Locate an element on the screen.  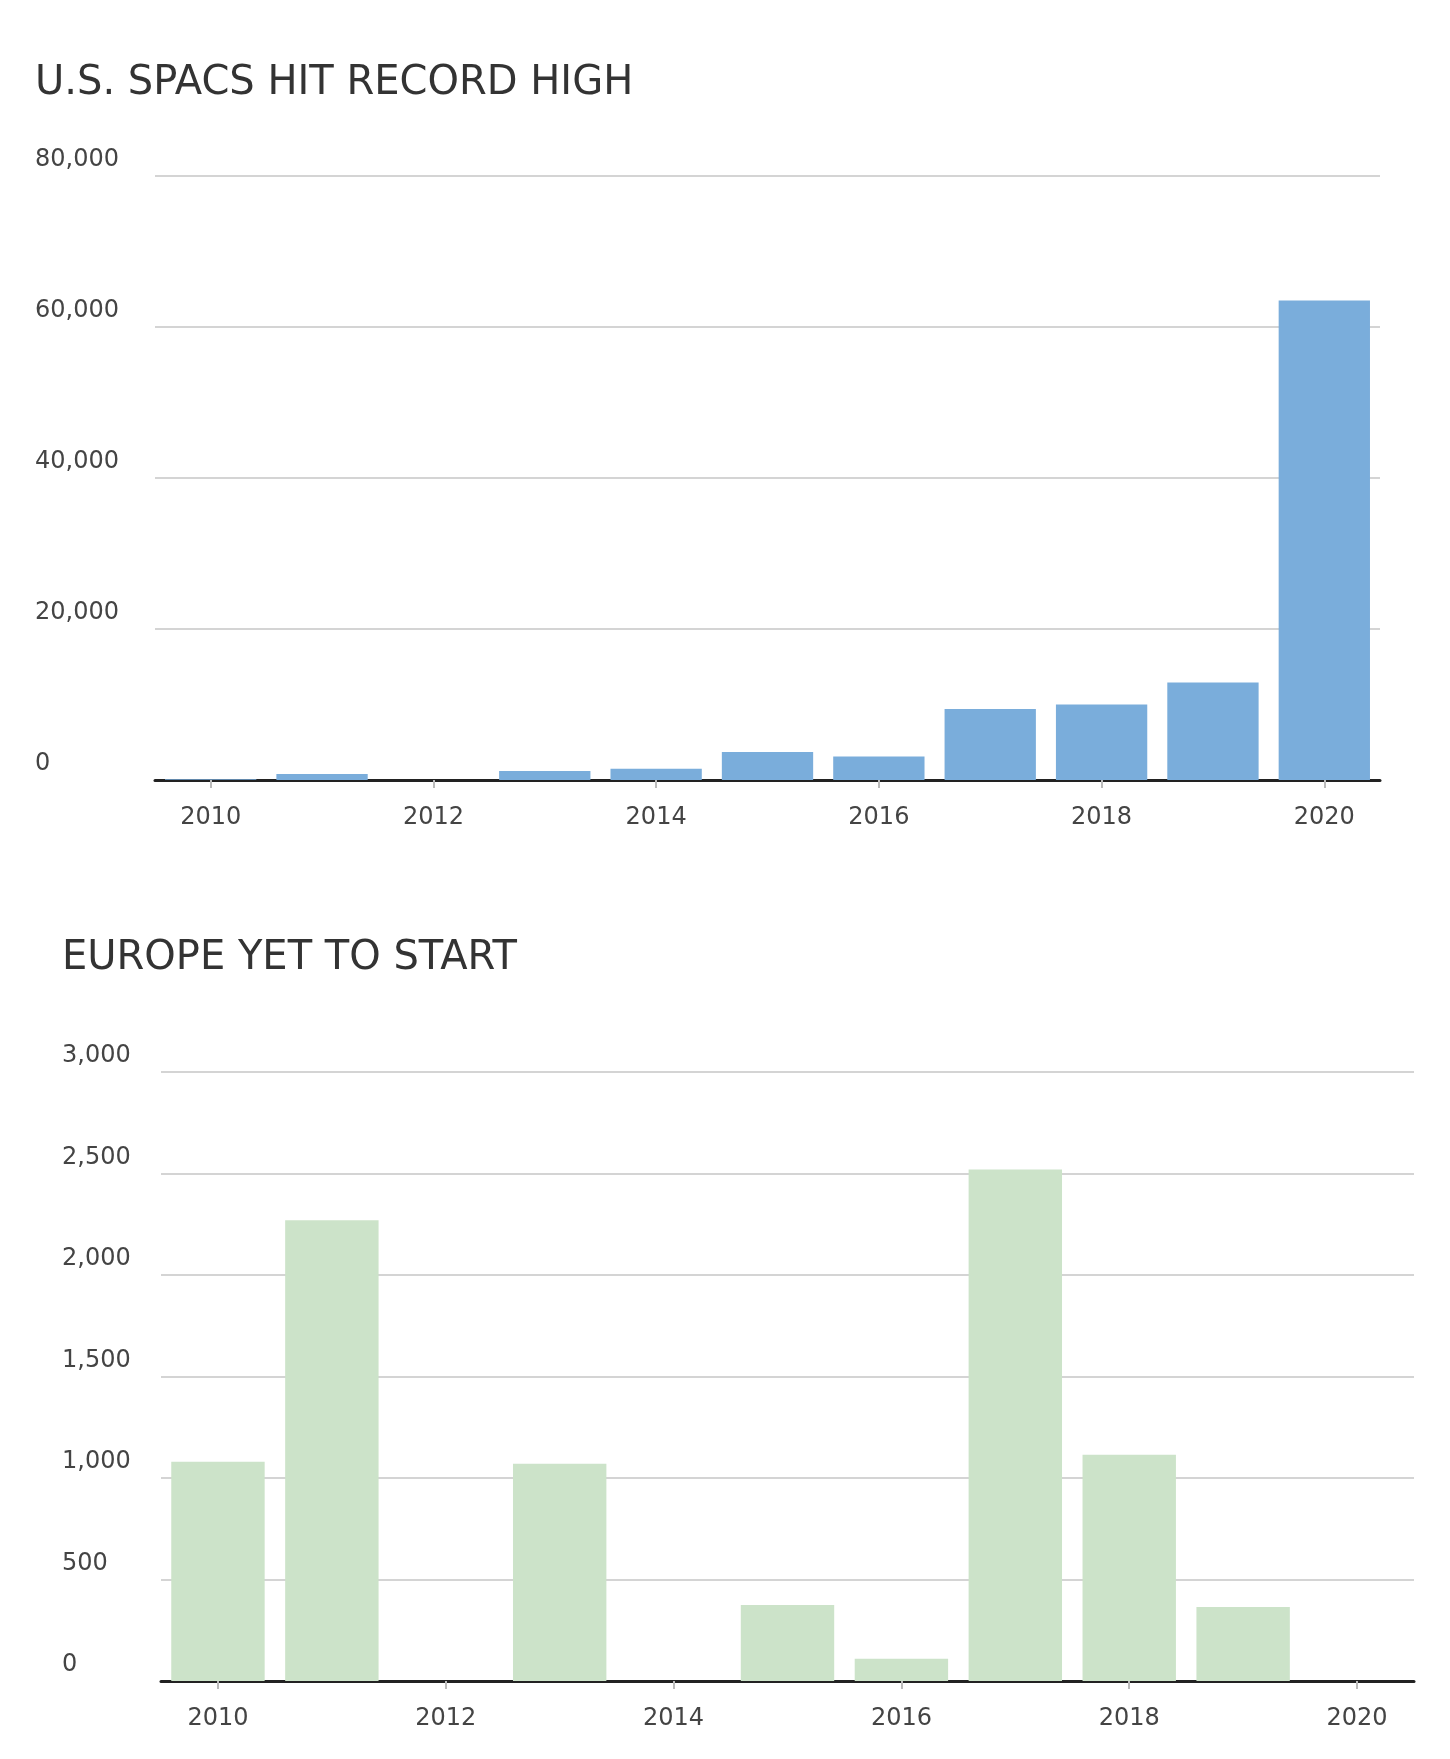
y-tick-label: 1,000 is located at coordinates (96, 1460).